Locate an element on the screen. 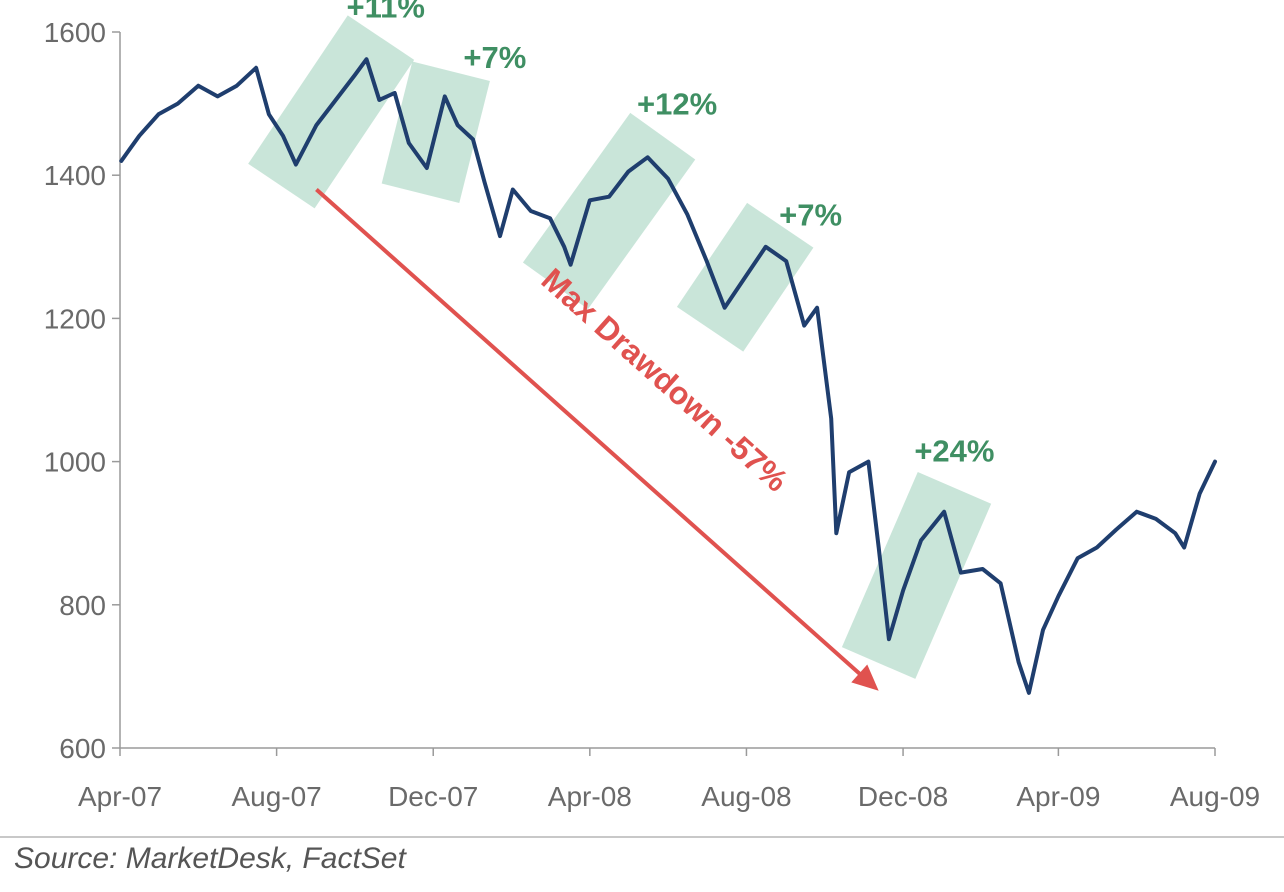  y-ticks: 1600 1400 1200 1000 800 600 is located at coordinates (82, 390).